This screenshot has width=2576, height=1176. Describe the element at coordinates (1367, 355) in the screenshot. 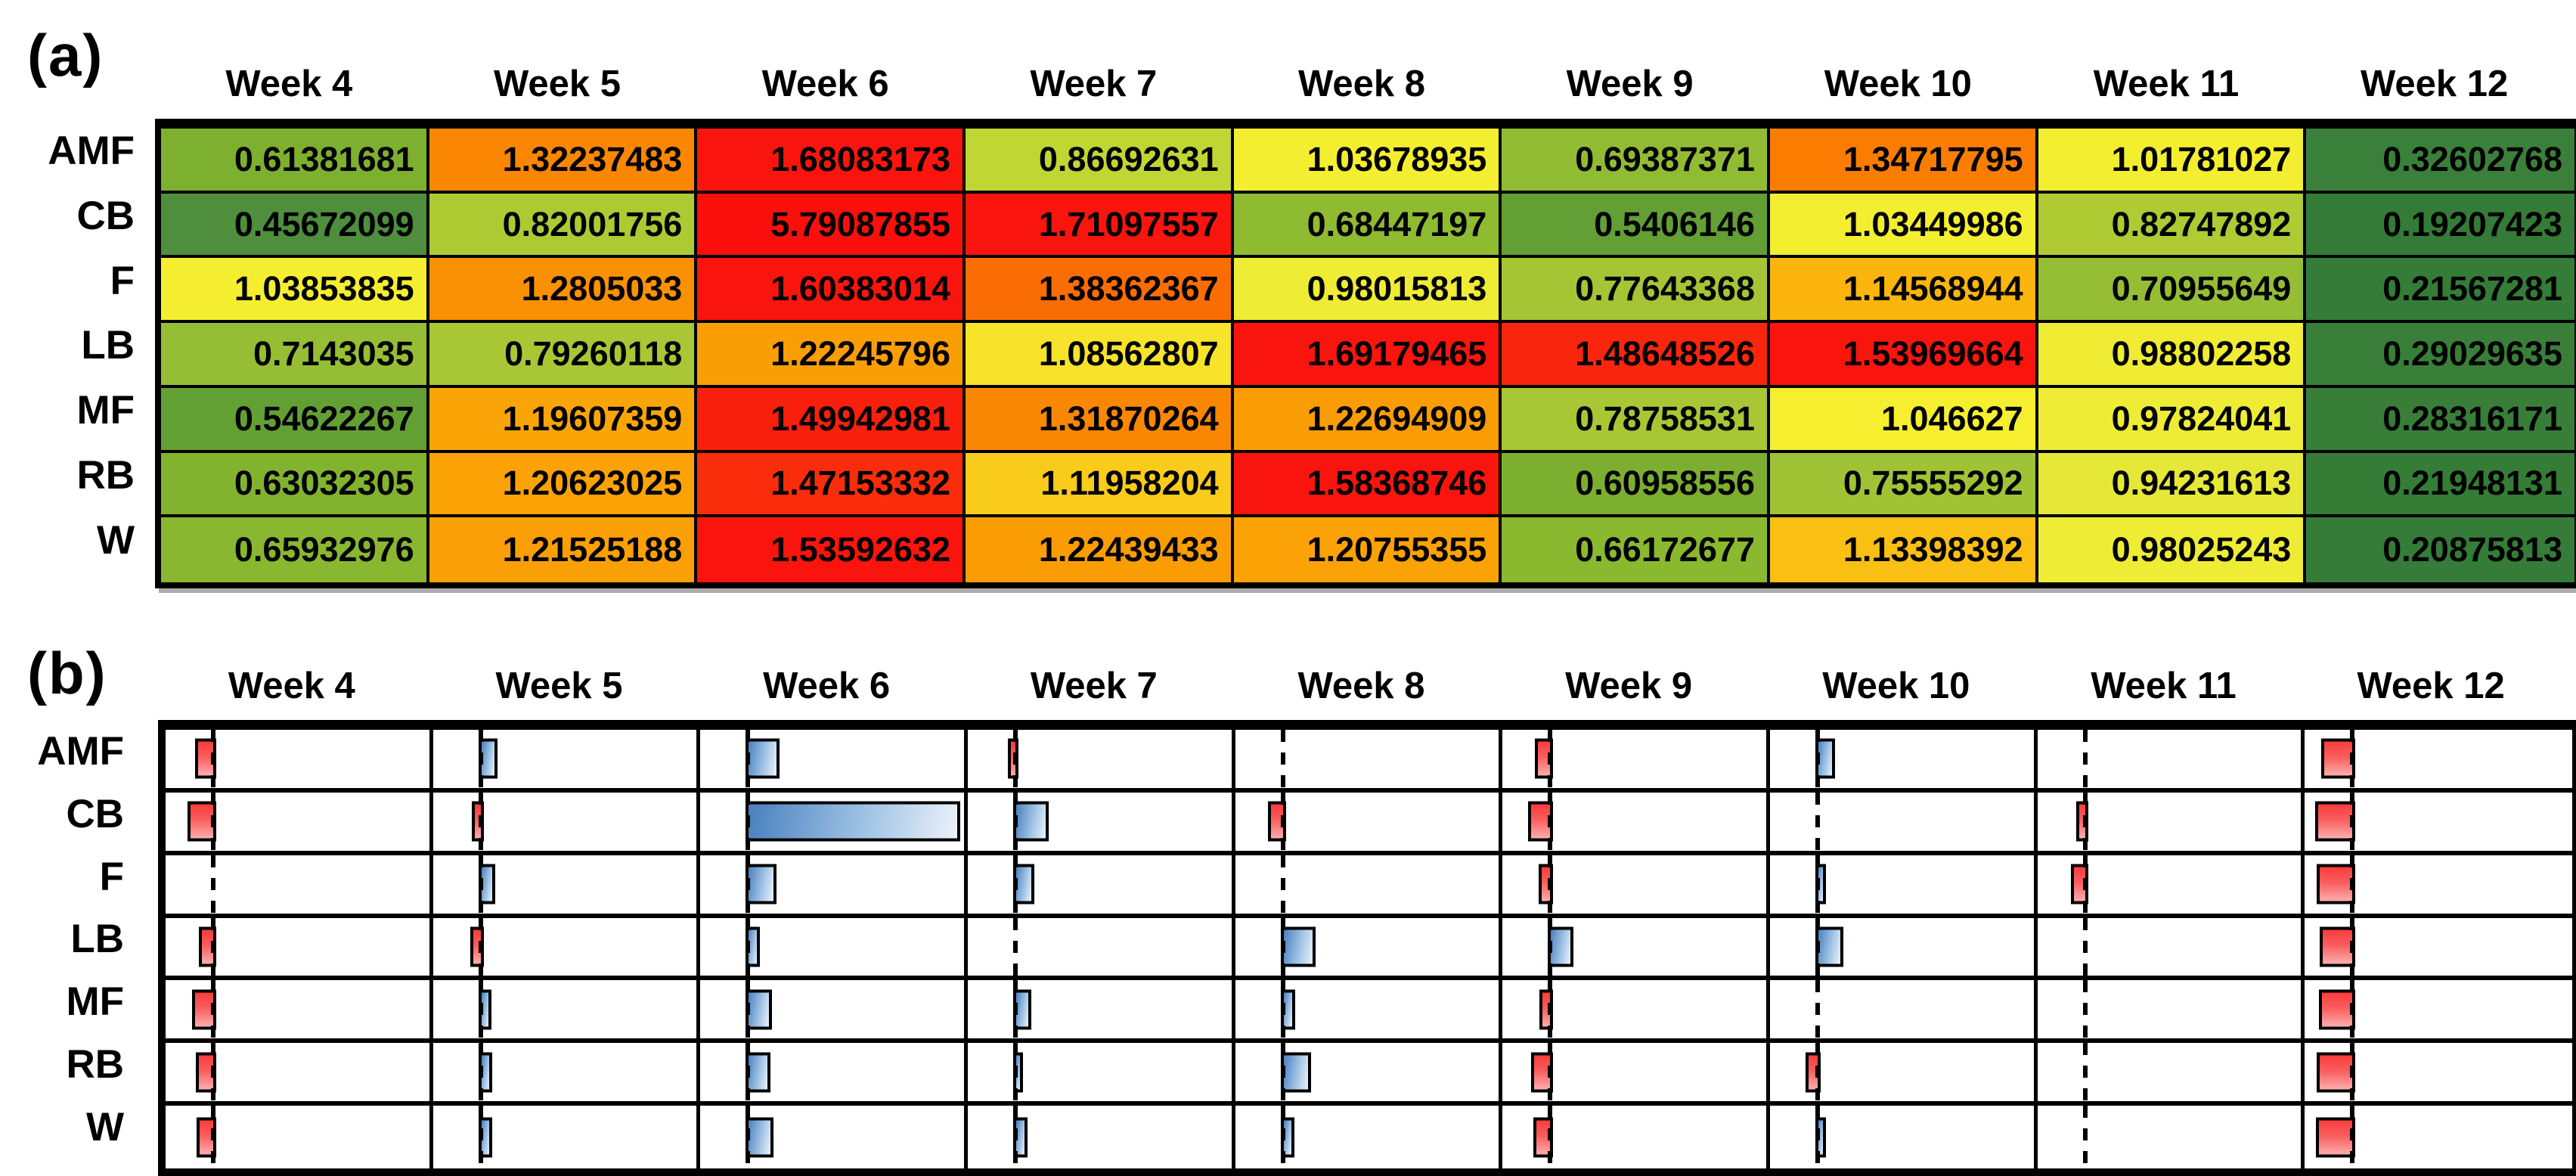

I see `heatmap-cell-lb-week-8: 1.69179465` at that location.